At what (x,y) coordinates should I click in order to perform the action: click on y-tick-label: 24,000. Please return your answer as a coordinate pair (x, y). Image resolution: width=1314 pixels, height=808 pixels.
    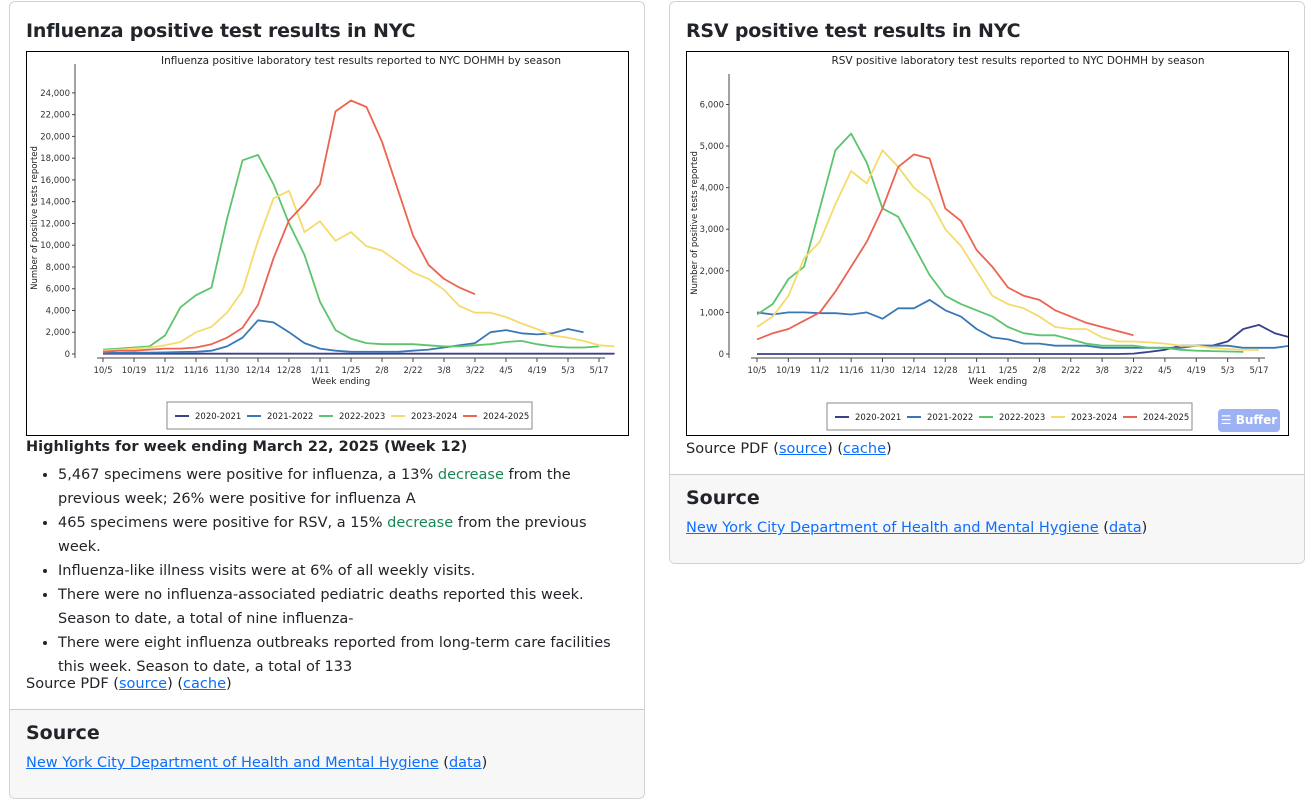
    Looking at the image, I should click on (55, 94).